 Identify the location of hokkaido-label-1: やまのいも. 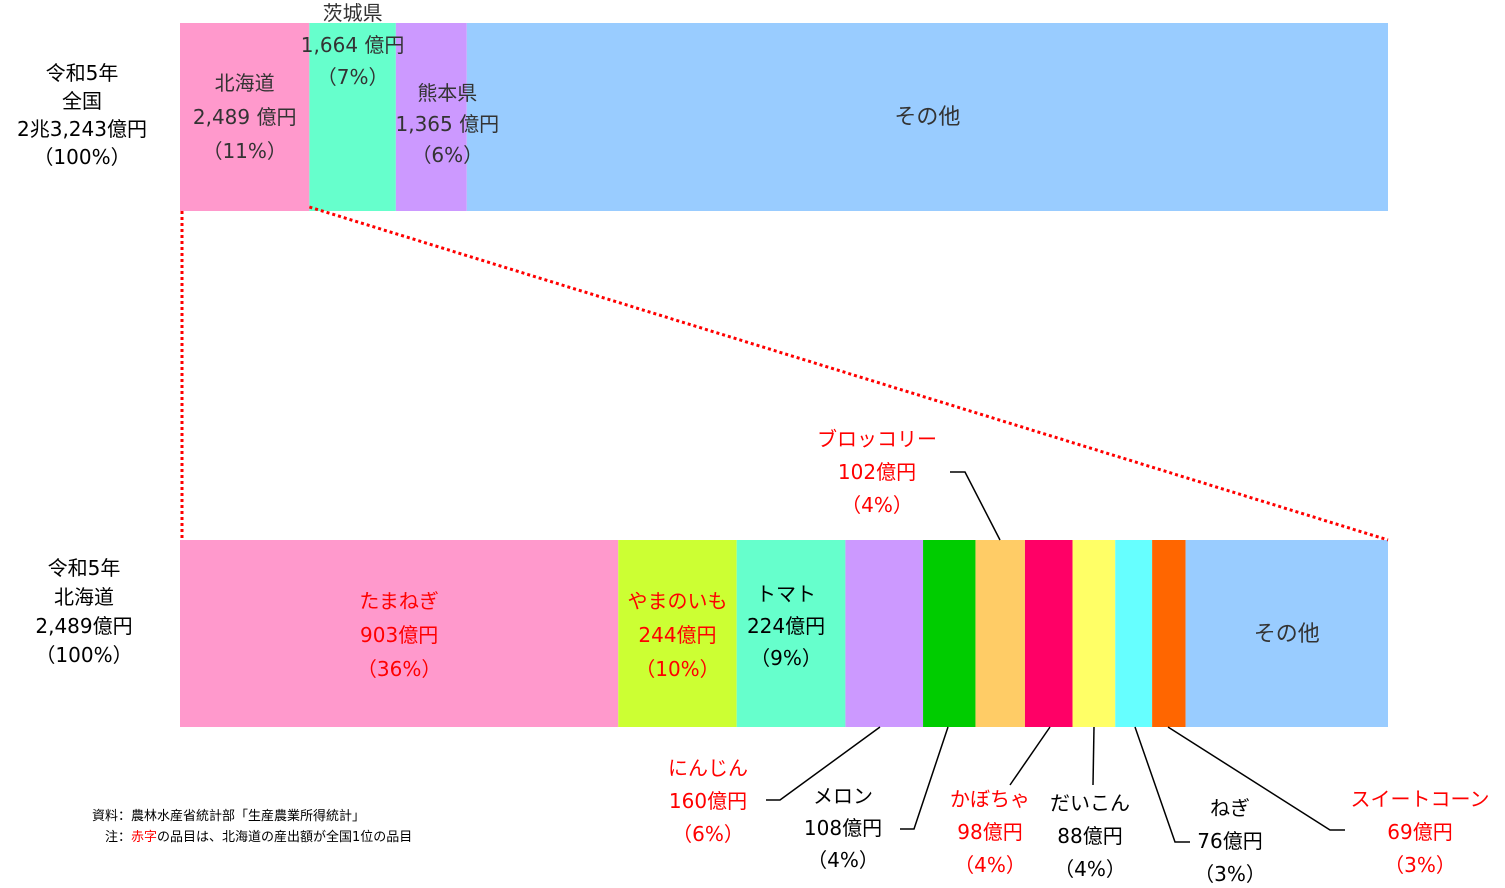
(677, 601).